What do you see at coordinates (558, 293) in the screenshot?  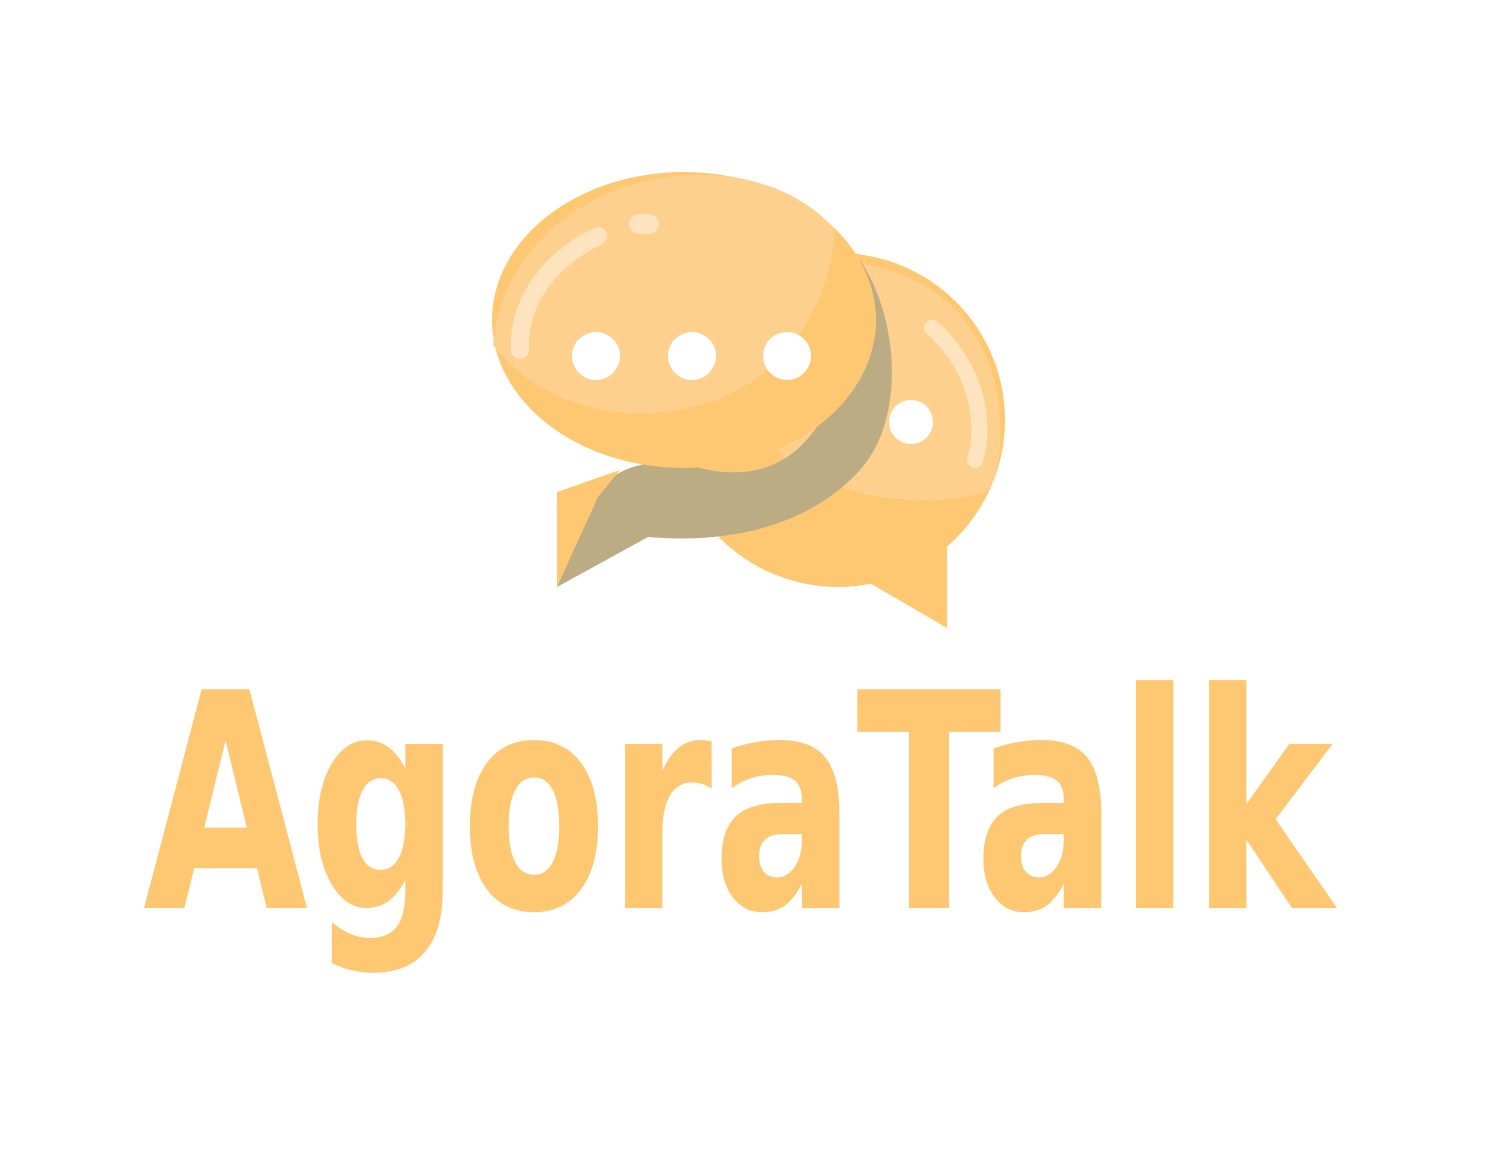 I see `front-bubble-highlight` at bounding box center [558, 293].